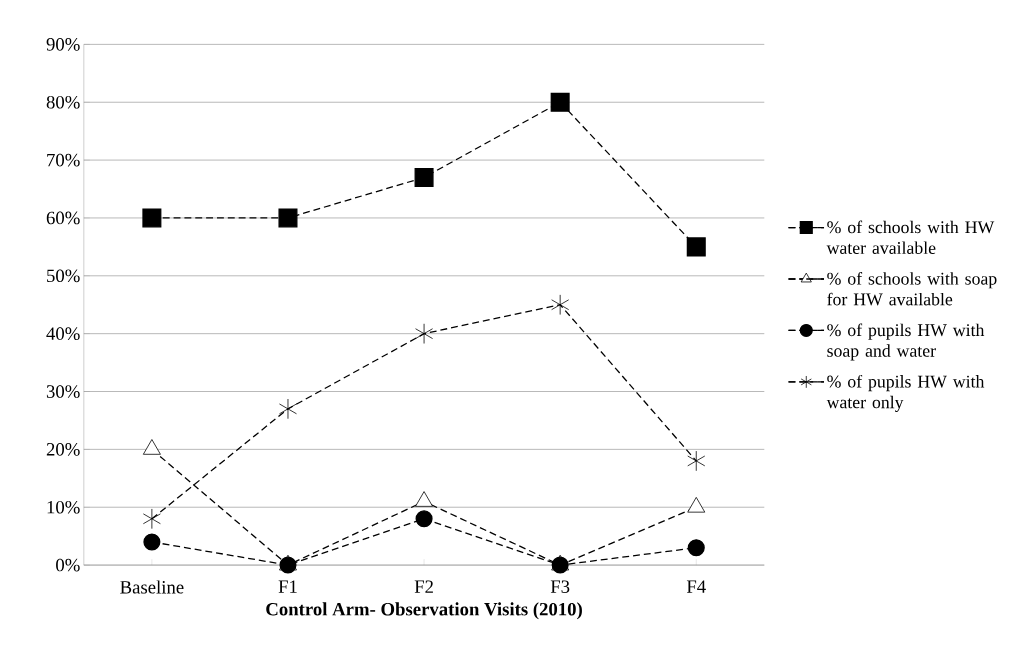 The width and height of the screenshot is (1014, 649). What do you see at coordinates (63, 160) in the screenshot?
I see `y-tick-label: 70%` at bounding box center [63, 160].